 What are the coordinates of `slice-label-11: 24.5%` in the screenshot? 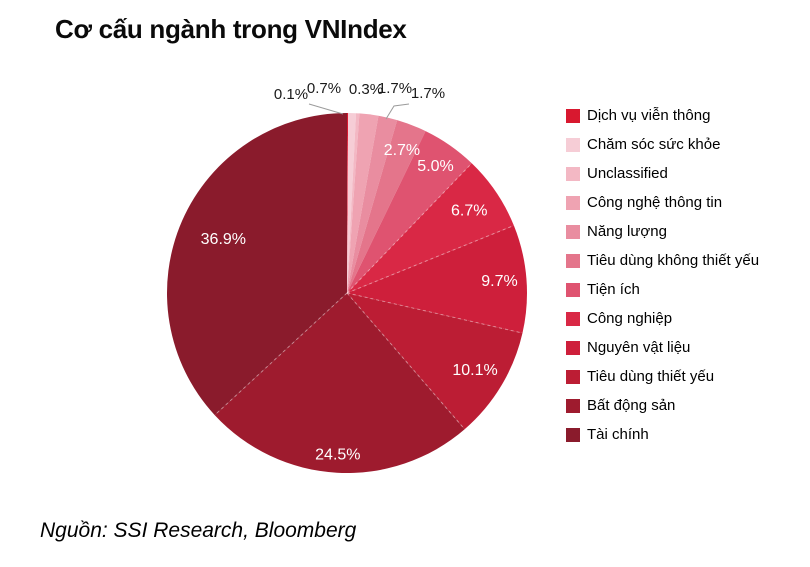 It's located at (337, 455).